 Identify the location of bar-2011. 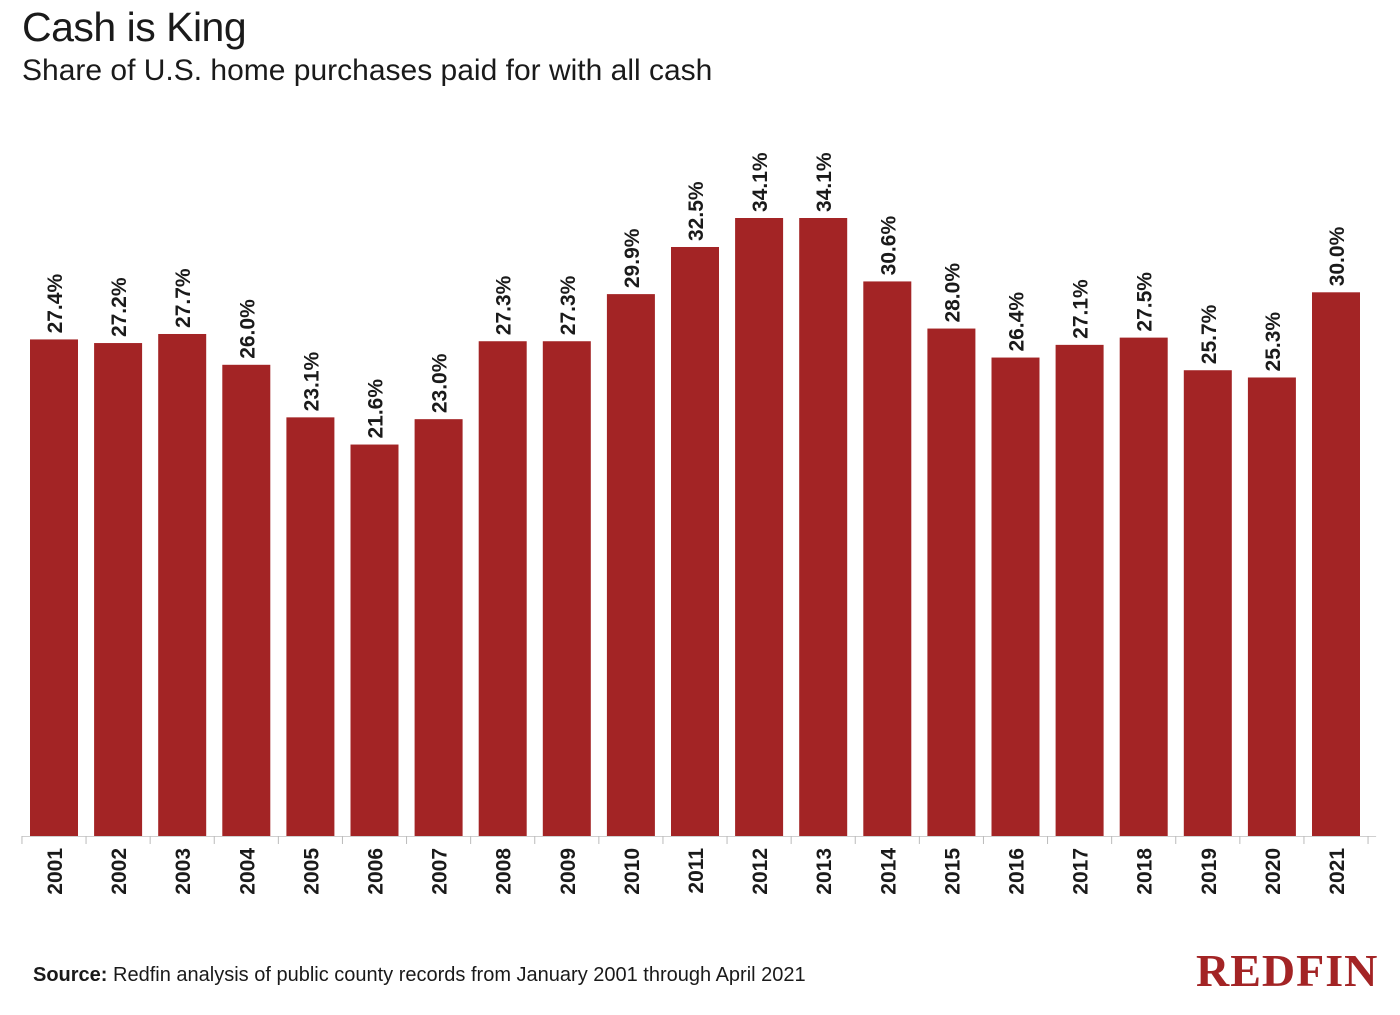
(695, 541).